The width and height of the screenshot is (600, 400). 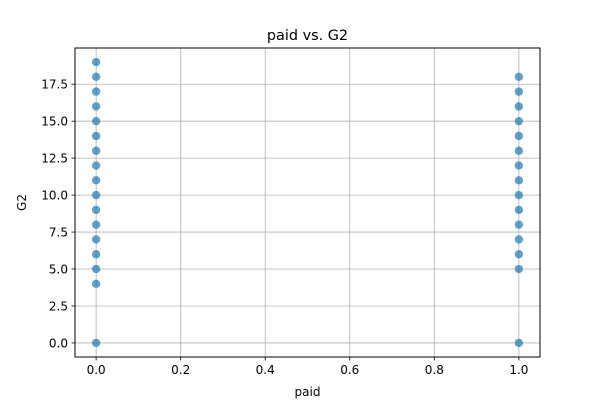 What do you see at coordinates (54, 85) in the screenshot?
I see `y-tick-label: 17.5` at bounding box center [54, 85].